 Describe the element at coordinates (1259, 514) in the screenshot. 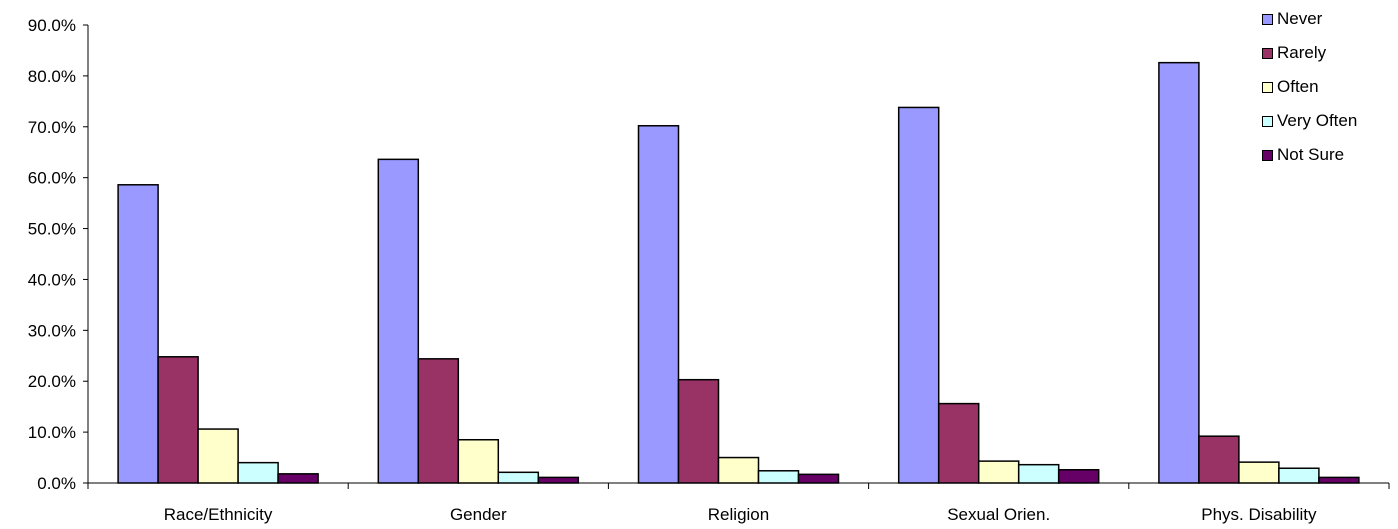

I see `x-category-label: Phys. Disability` at that location.